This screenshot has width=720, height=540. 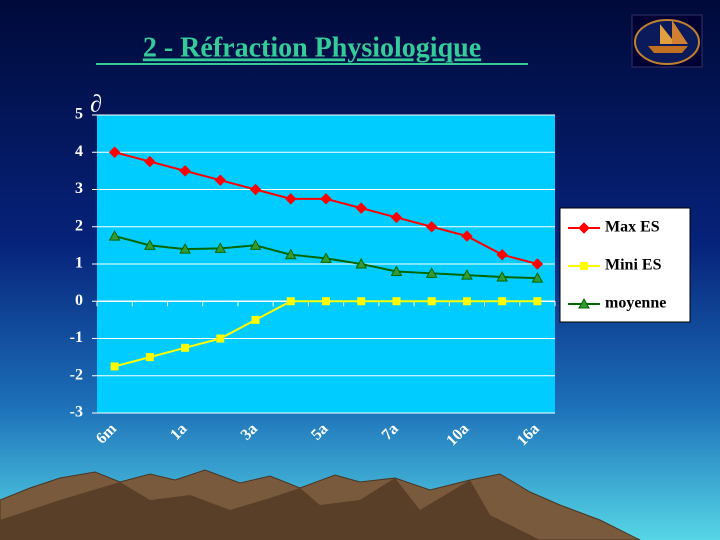 I want to click on logo, so click(x=667, y=41).